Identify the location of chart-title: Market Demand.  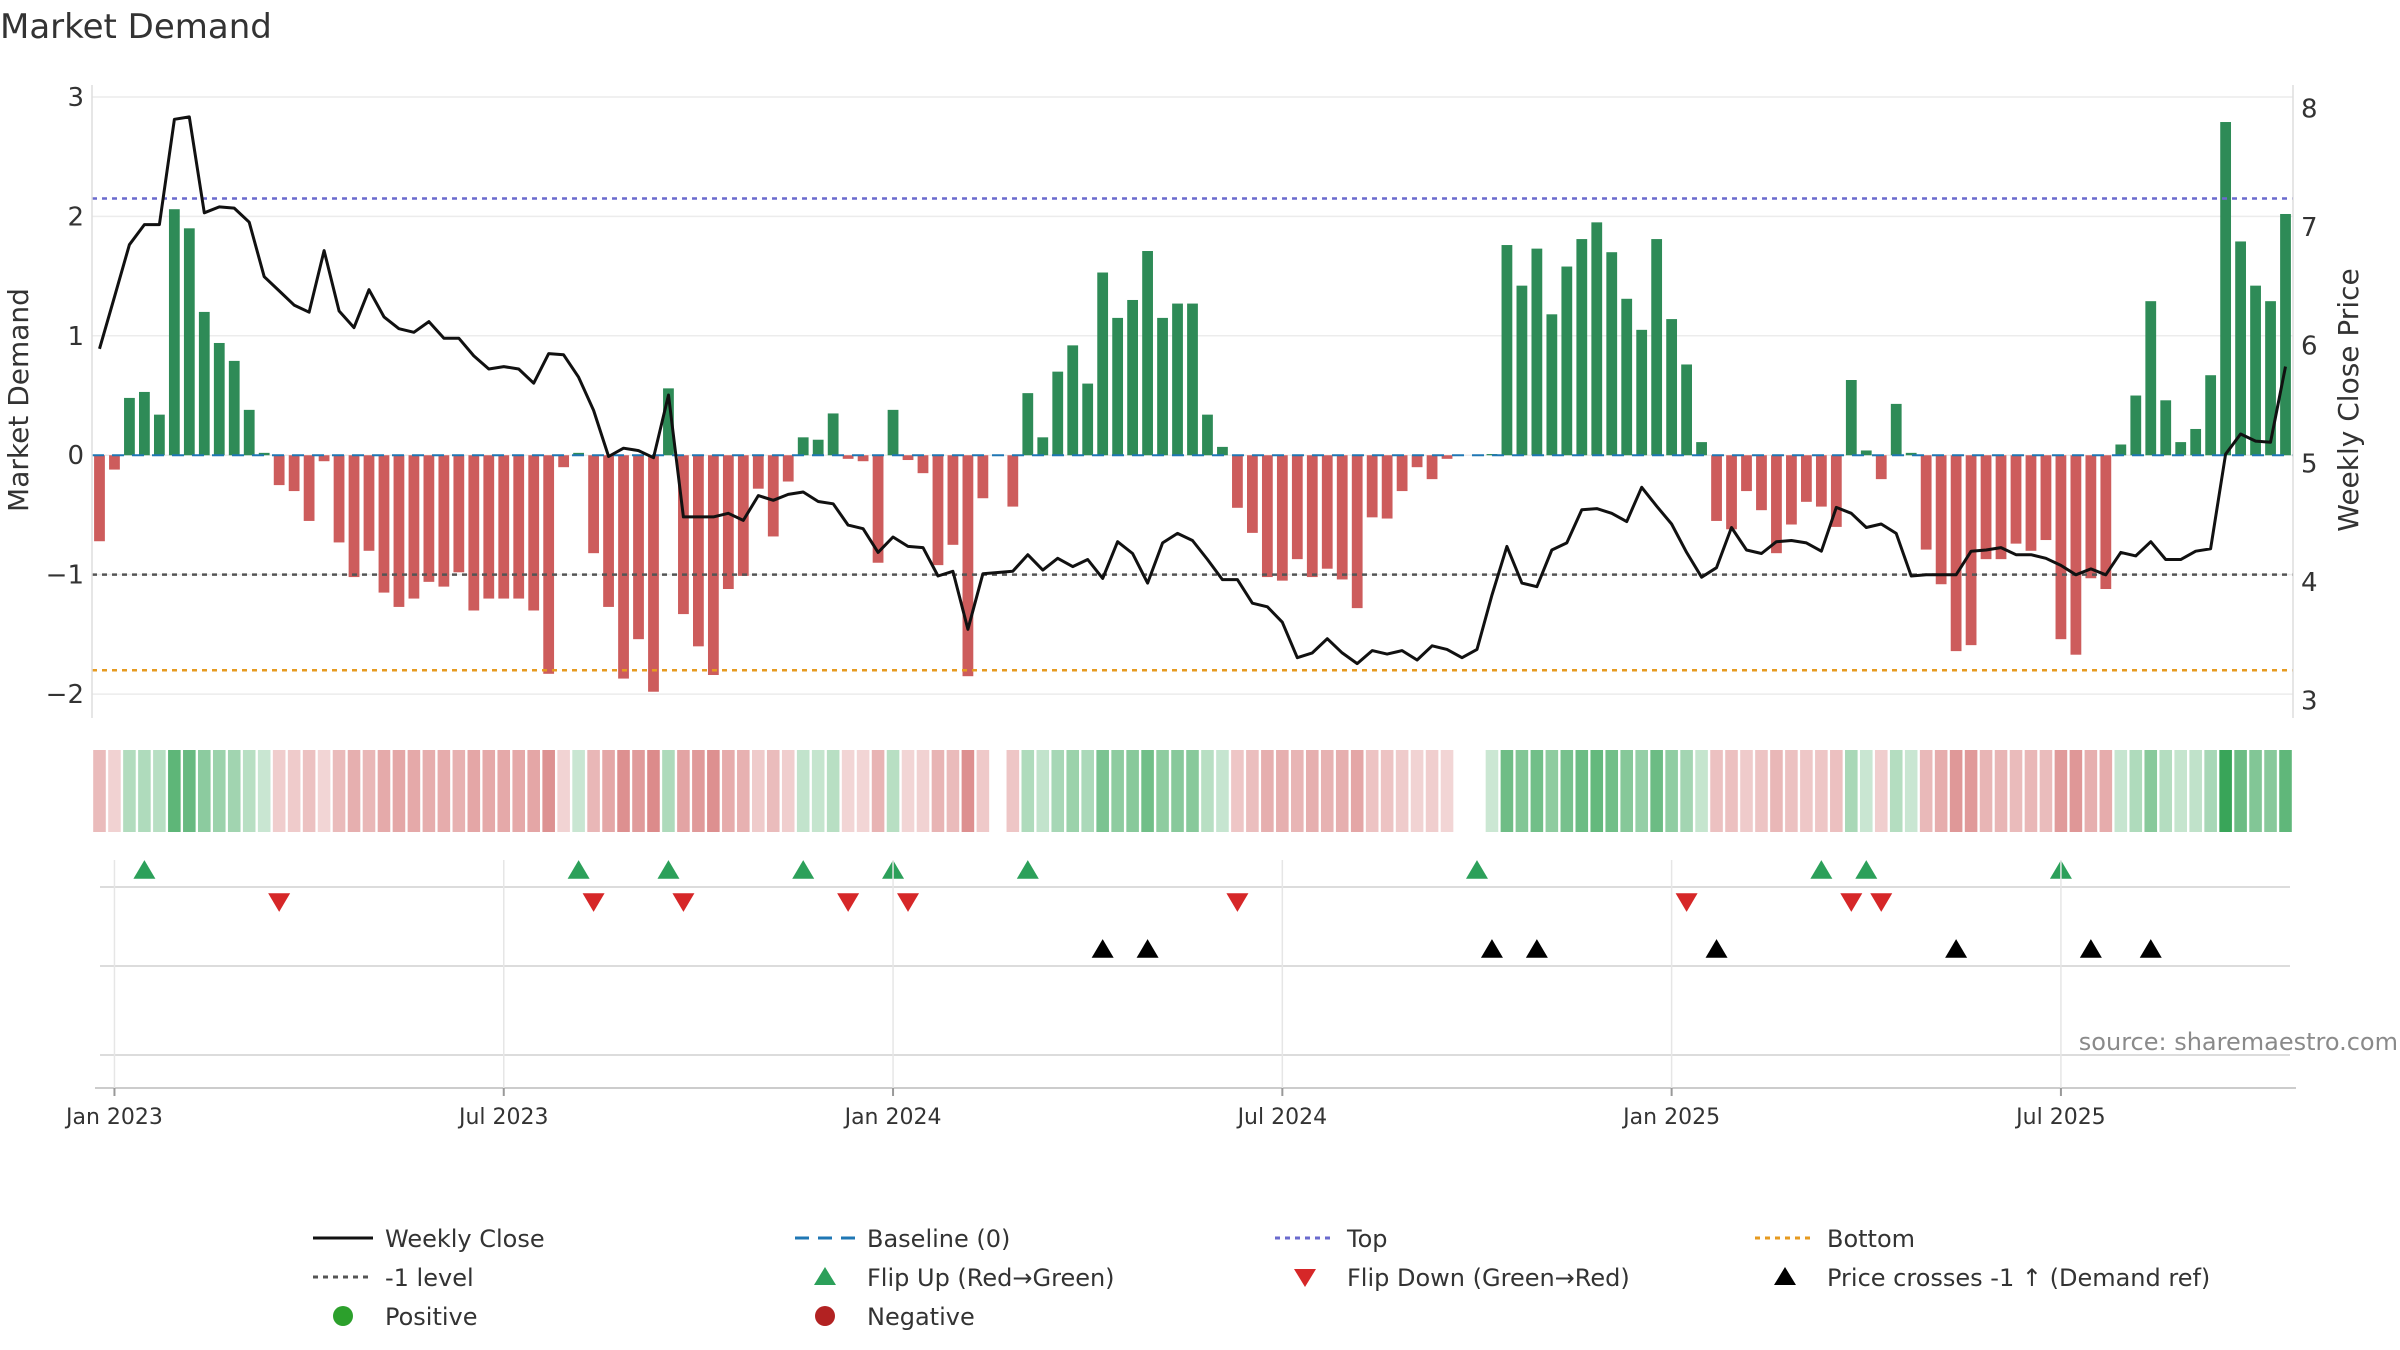
(136, 27).